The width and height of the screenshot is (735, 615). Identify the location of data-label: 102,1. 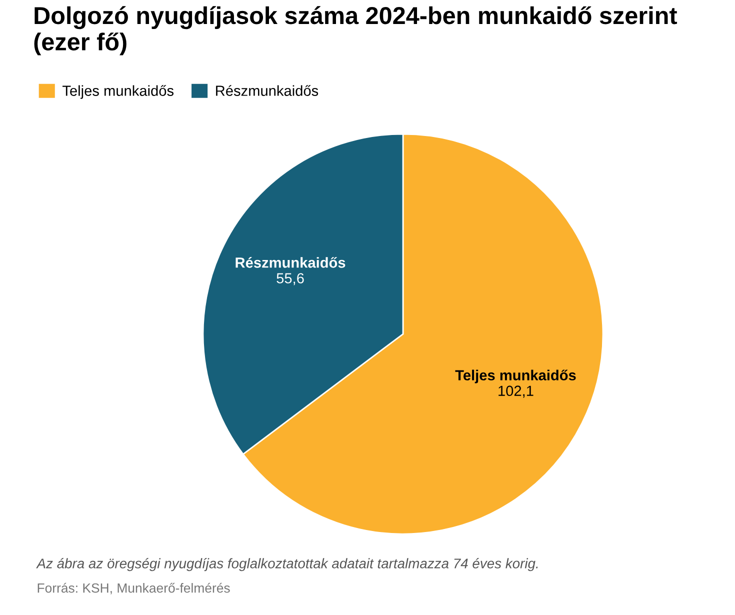
(516, 392).